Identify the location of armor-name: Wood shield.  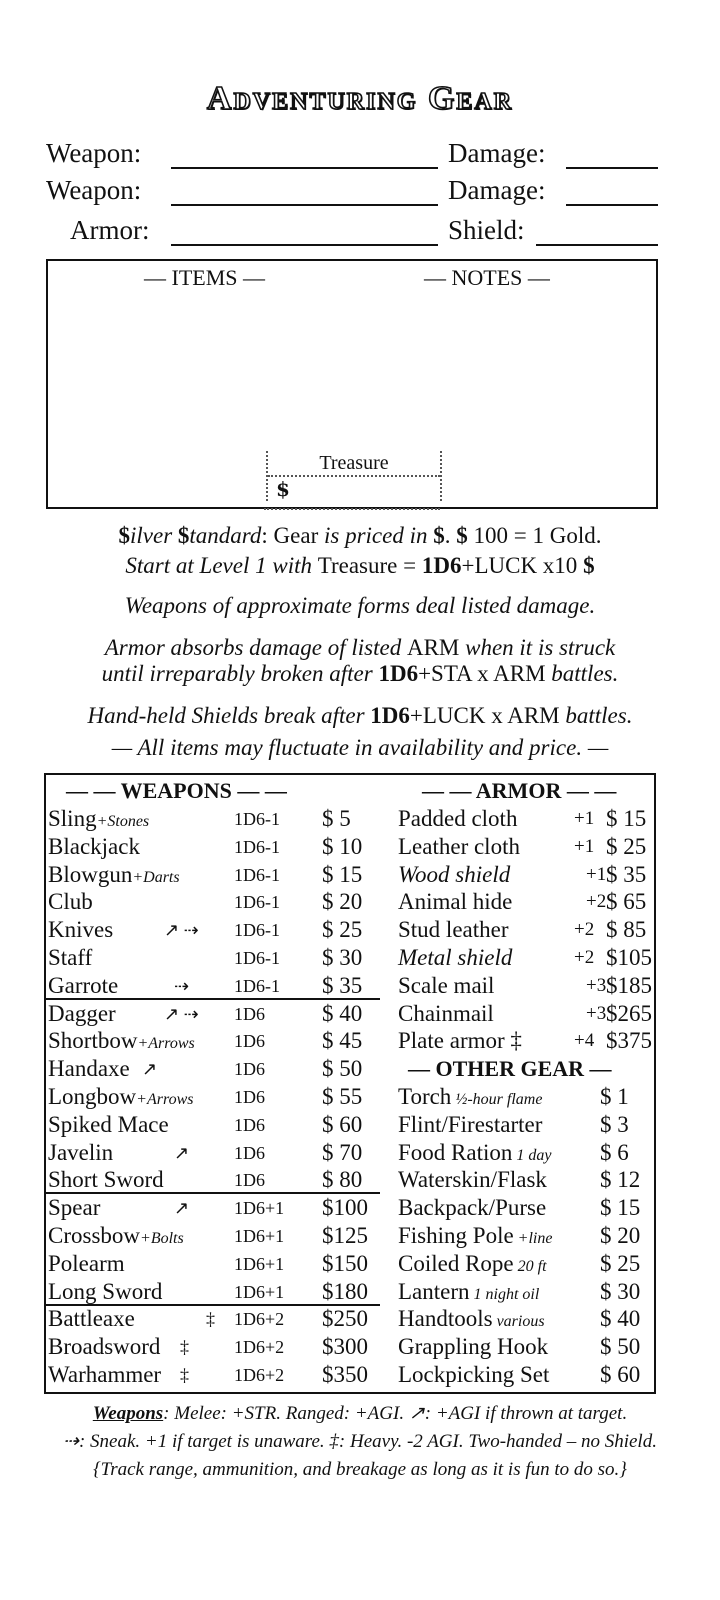
(454, 874).